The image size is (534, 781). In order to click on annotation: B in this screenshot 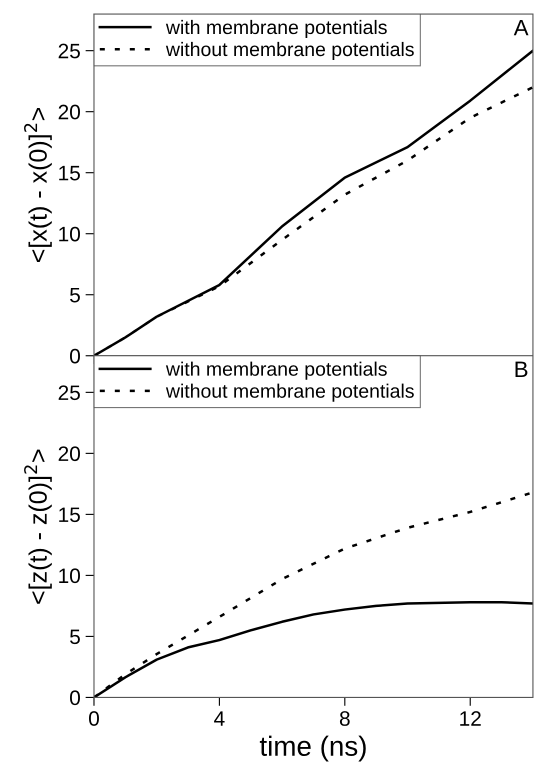, I will do `click(522, 369)`.